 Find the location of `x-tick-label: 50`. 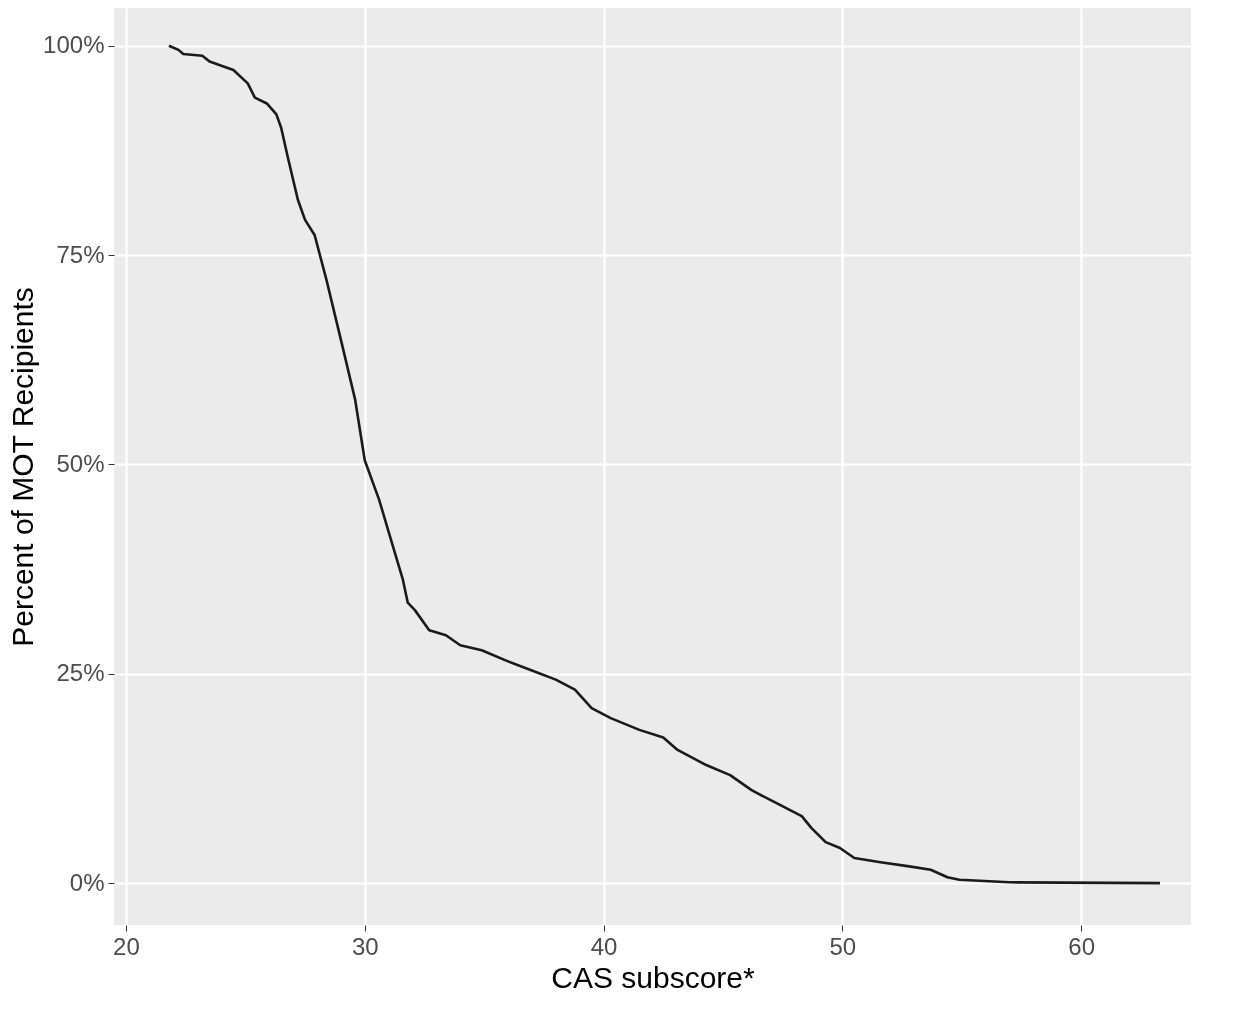

x-tick-label: 50 is located at coordinates (843, 946).